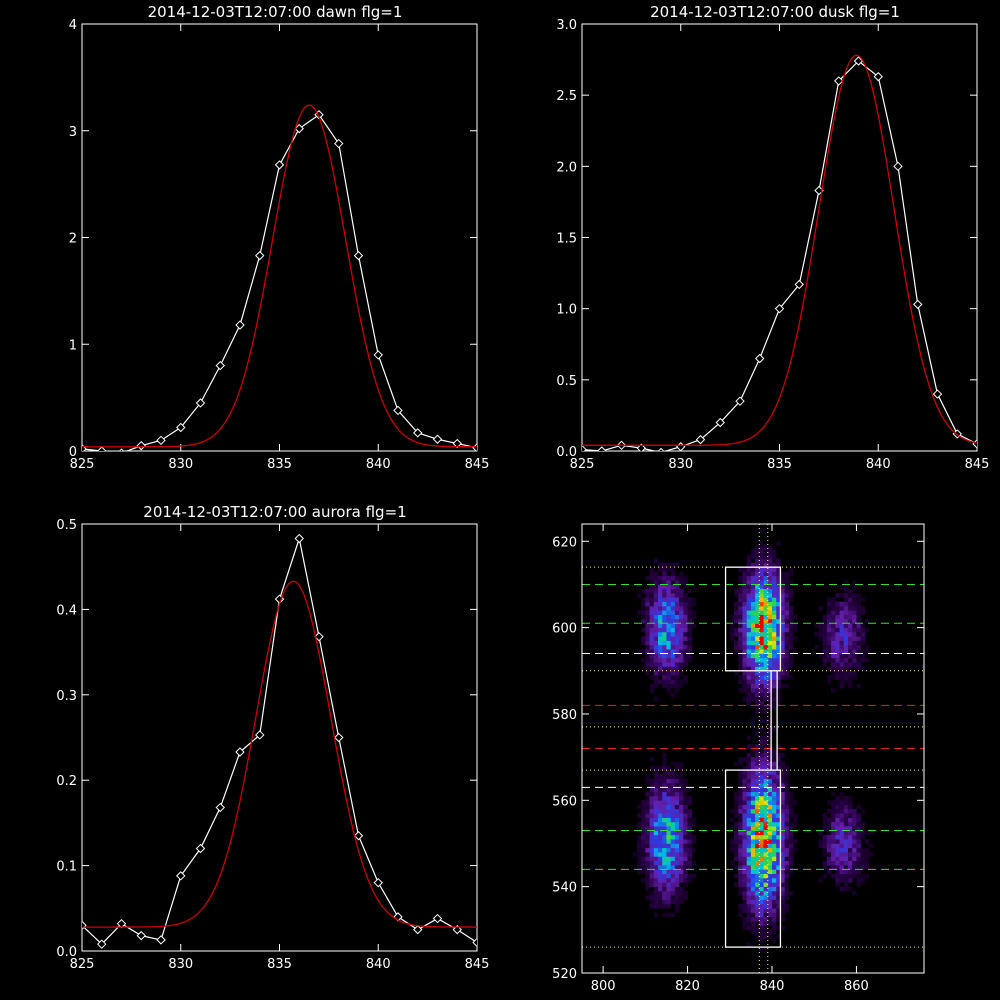 The width and height of the screenshot is (1000, 1000). What do you see at coordinates (564, 974) in the screenshot?
I see `y-tick-label: 520` at bounding box center [564, 974].